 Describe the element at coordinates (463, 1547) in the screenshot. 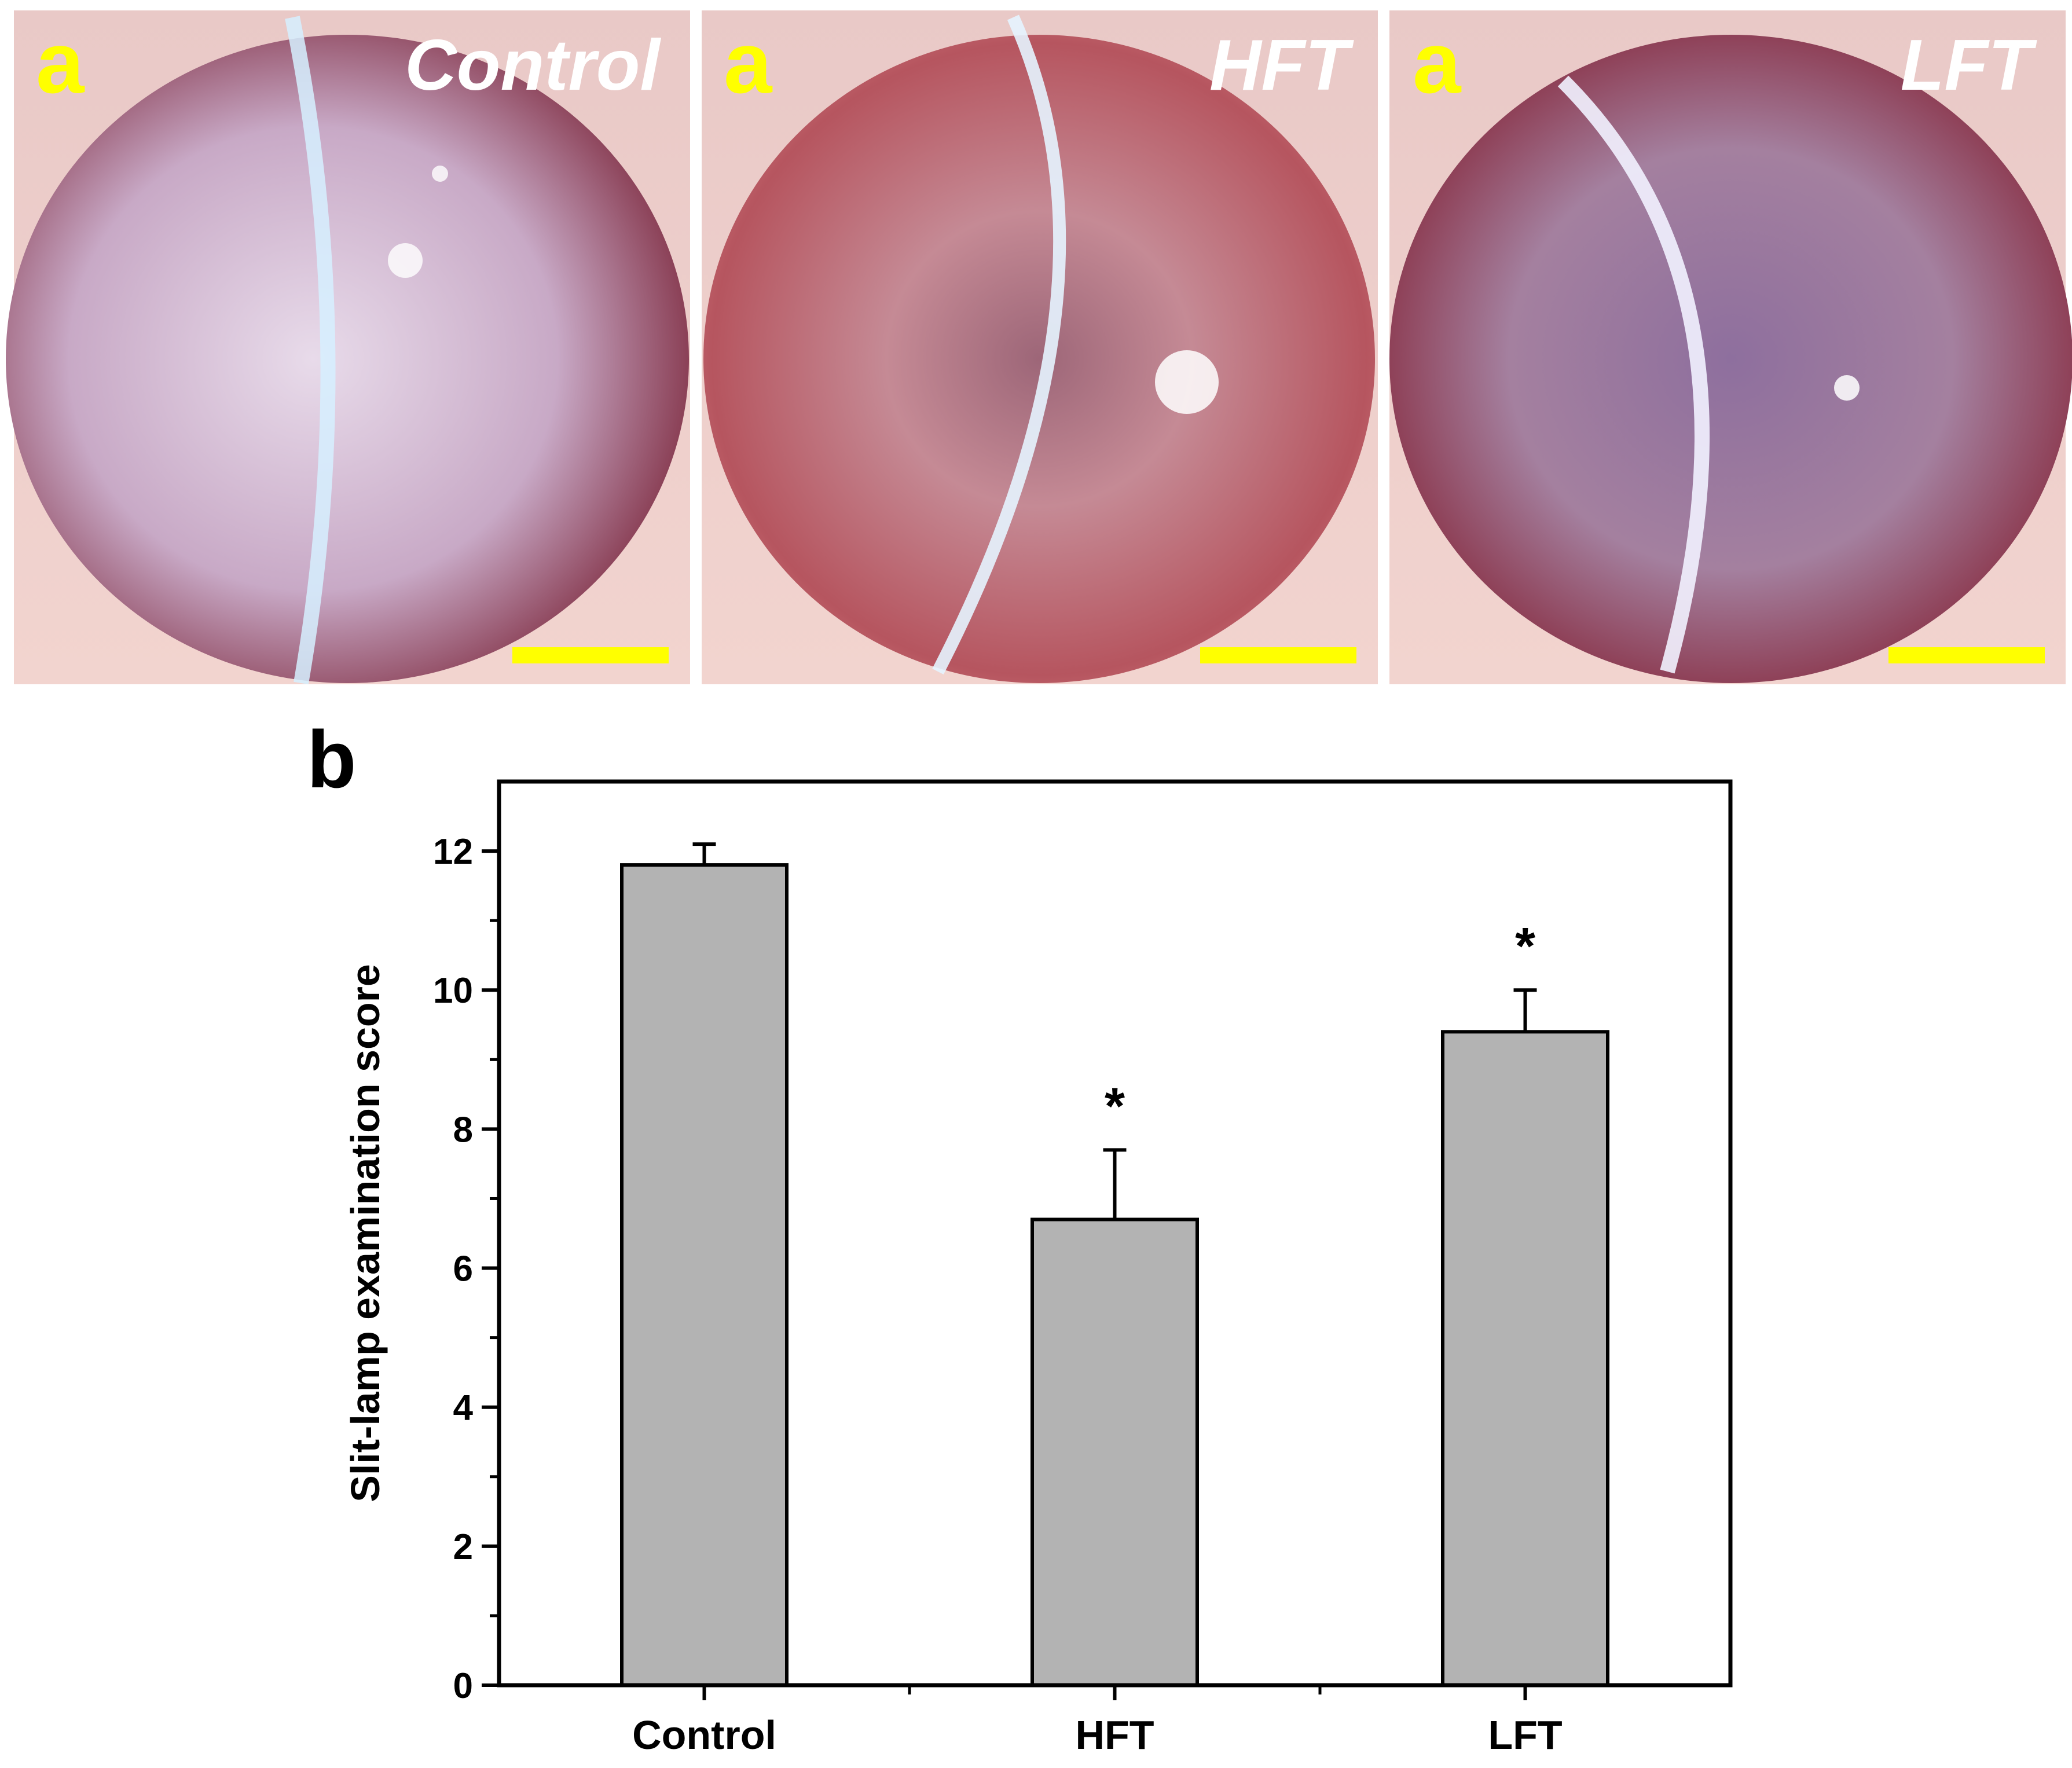

I see `y-tick-label: 2` at that location.